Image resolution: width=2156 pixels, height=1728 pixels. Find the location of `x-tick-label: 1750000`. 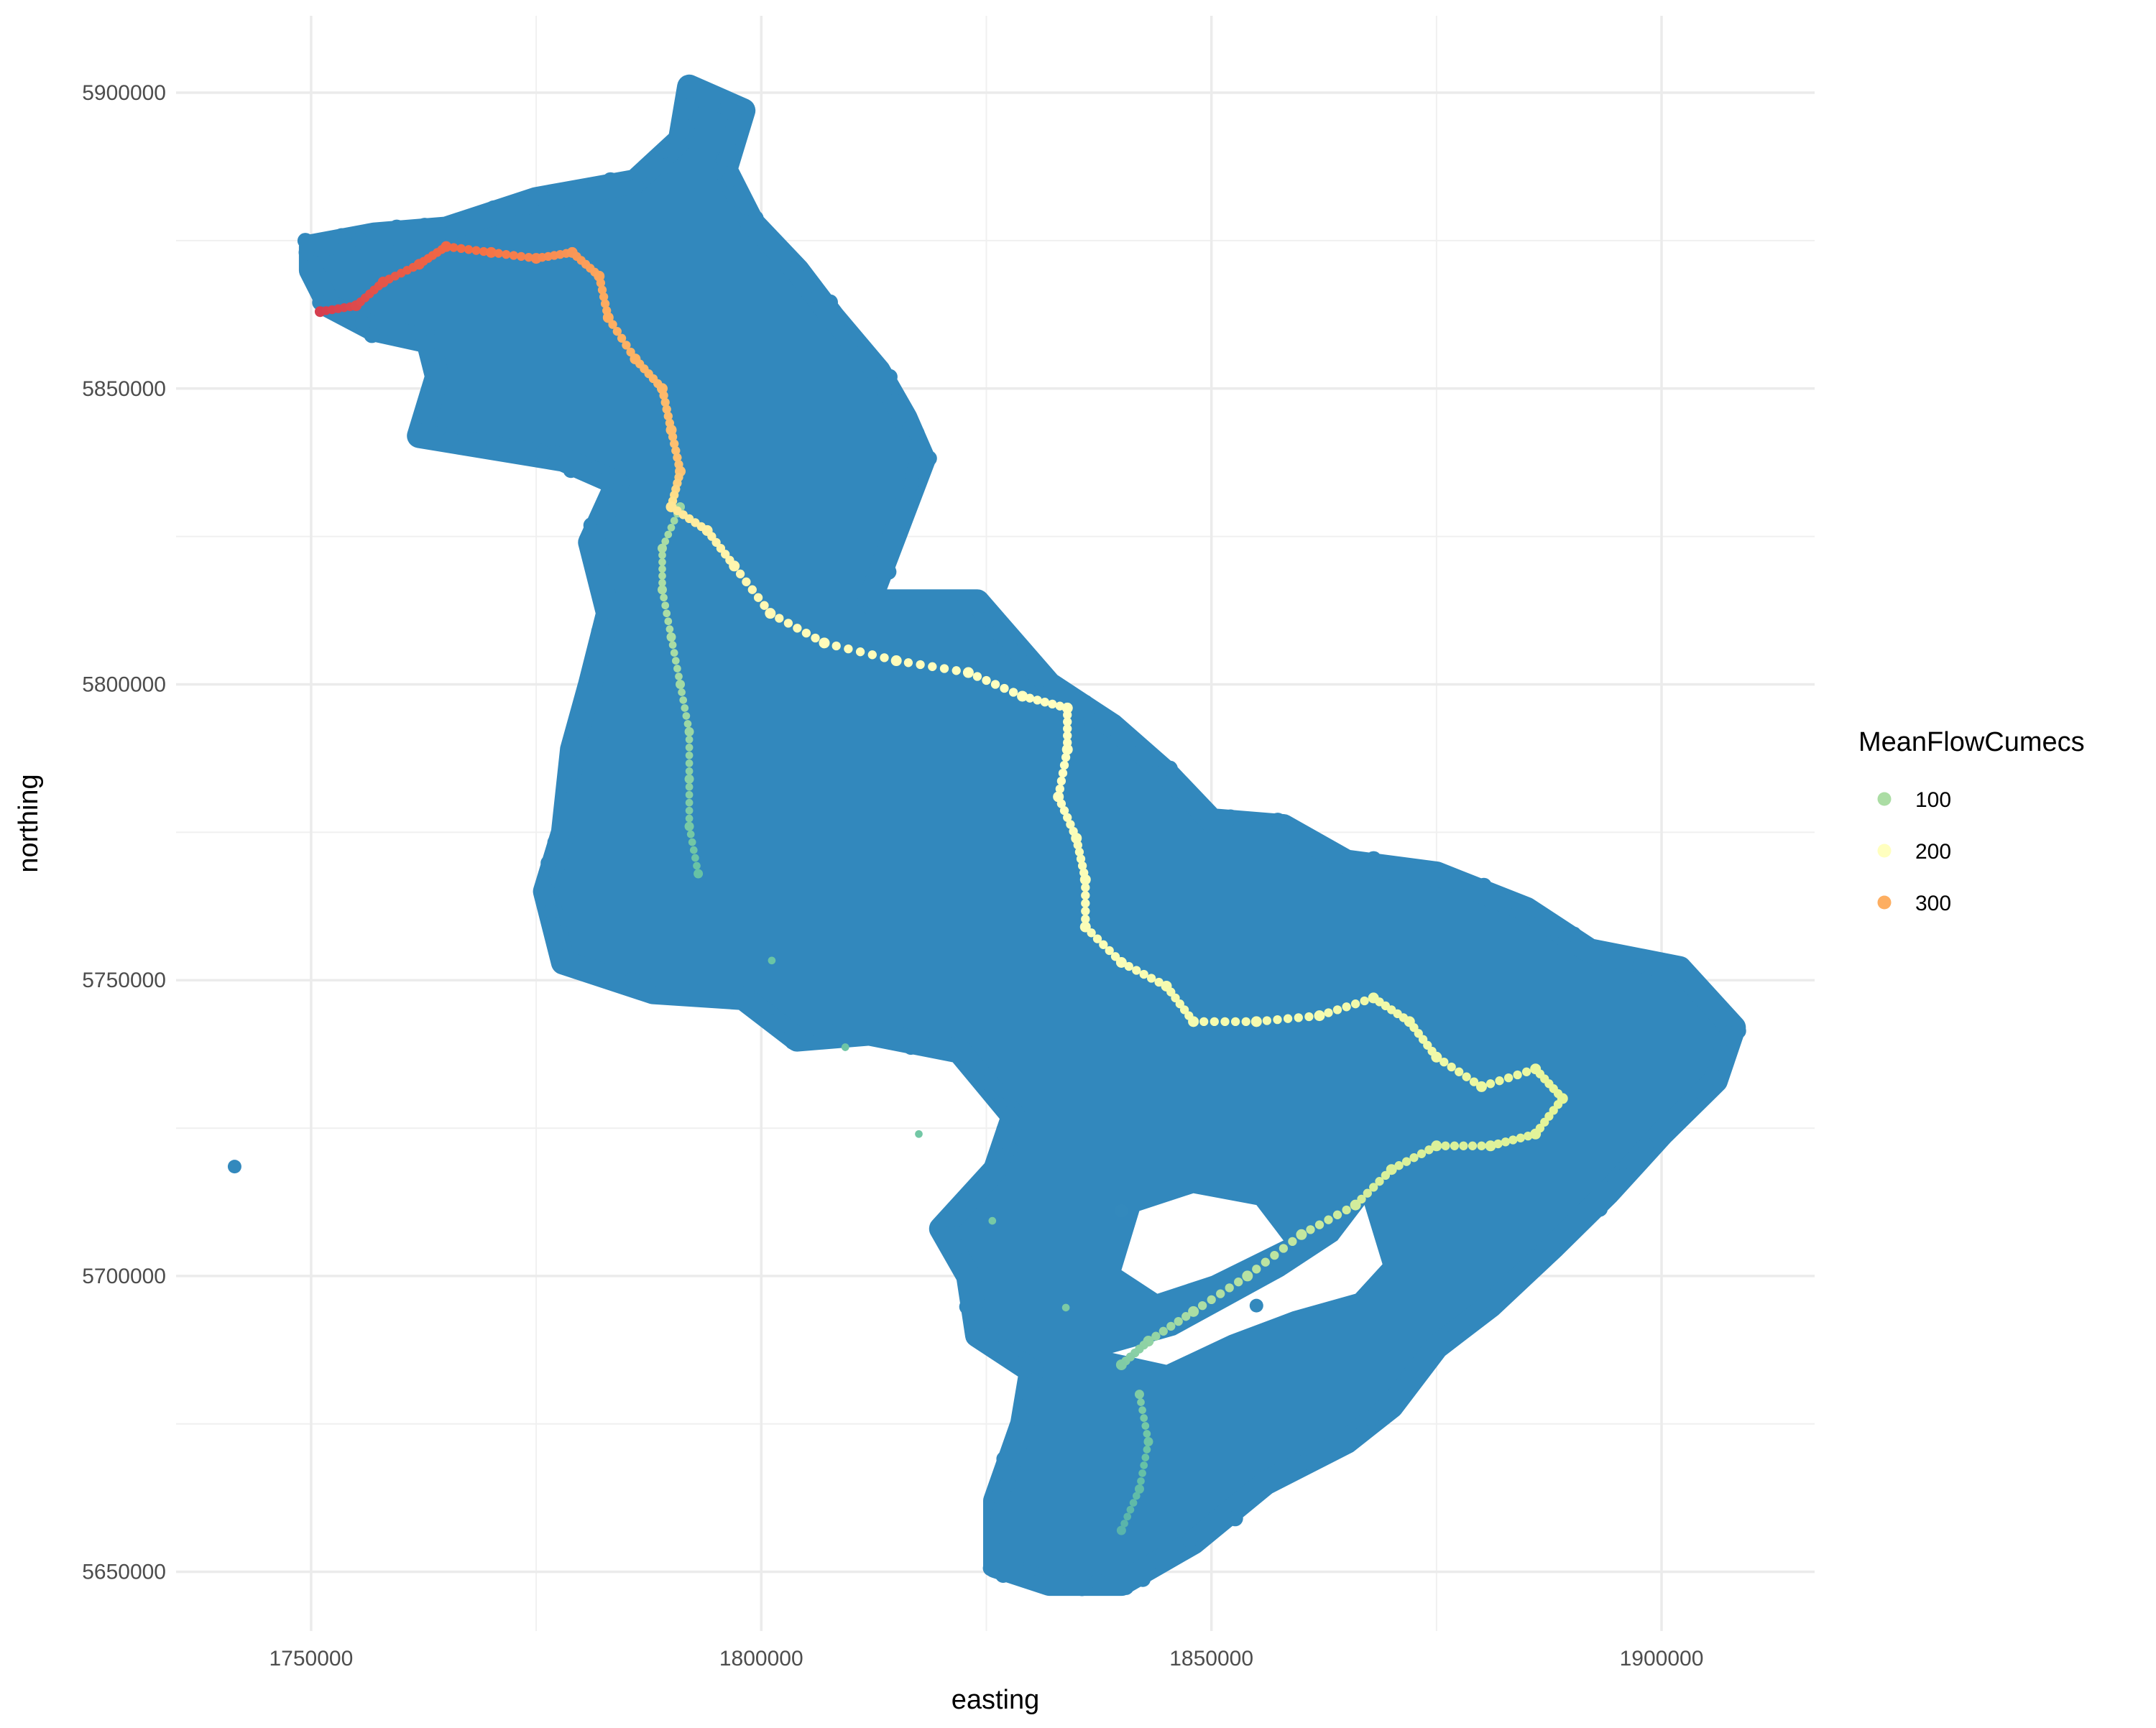

x-tick-label: 1750000 is located at coordinates (312, 1659).